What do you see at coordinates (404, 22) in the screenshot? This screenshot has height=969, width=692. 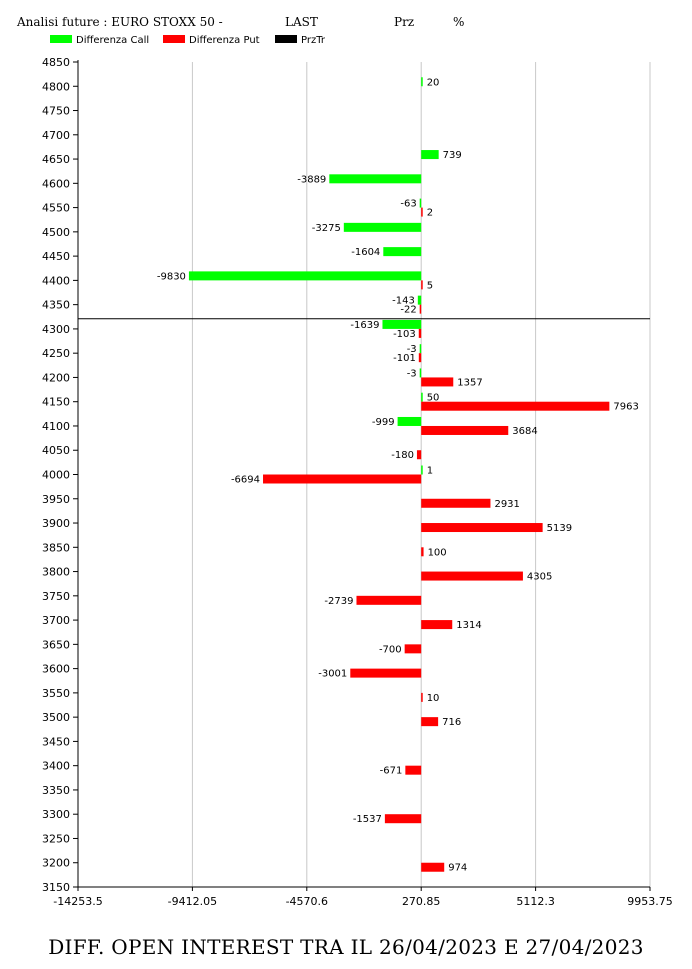 I see `header-prz: Prz` at bounding box center [404, 22].